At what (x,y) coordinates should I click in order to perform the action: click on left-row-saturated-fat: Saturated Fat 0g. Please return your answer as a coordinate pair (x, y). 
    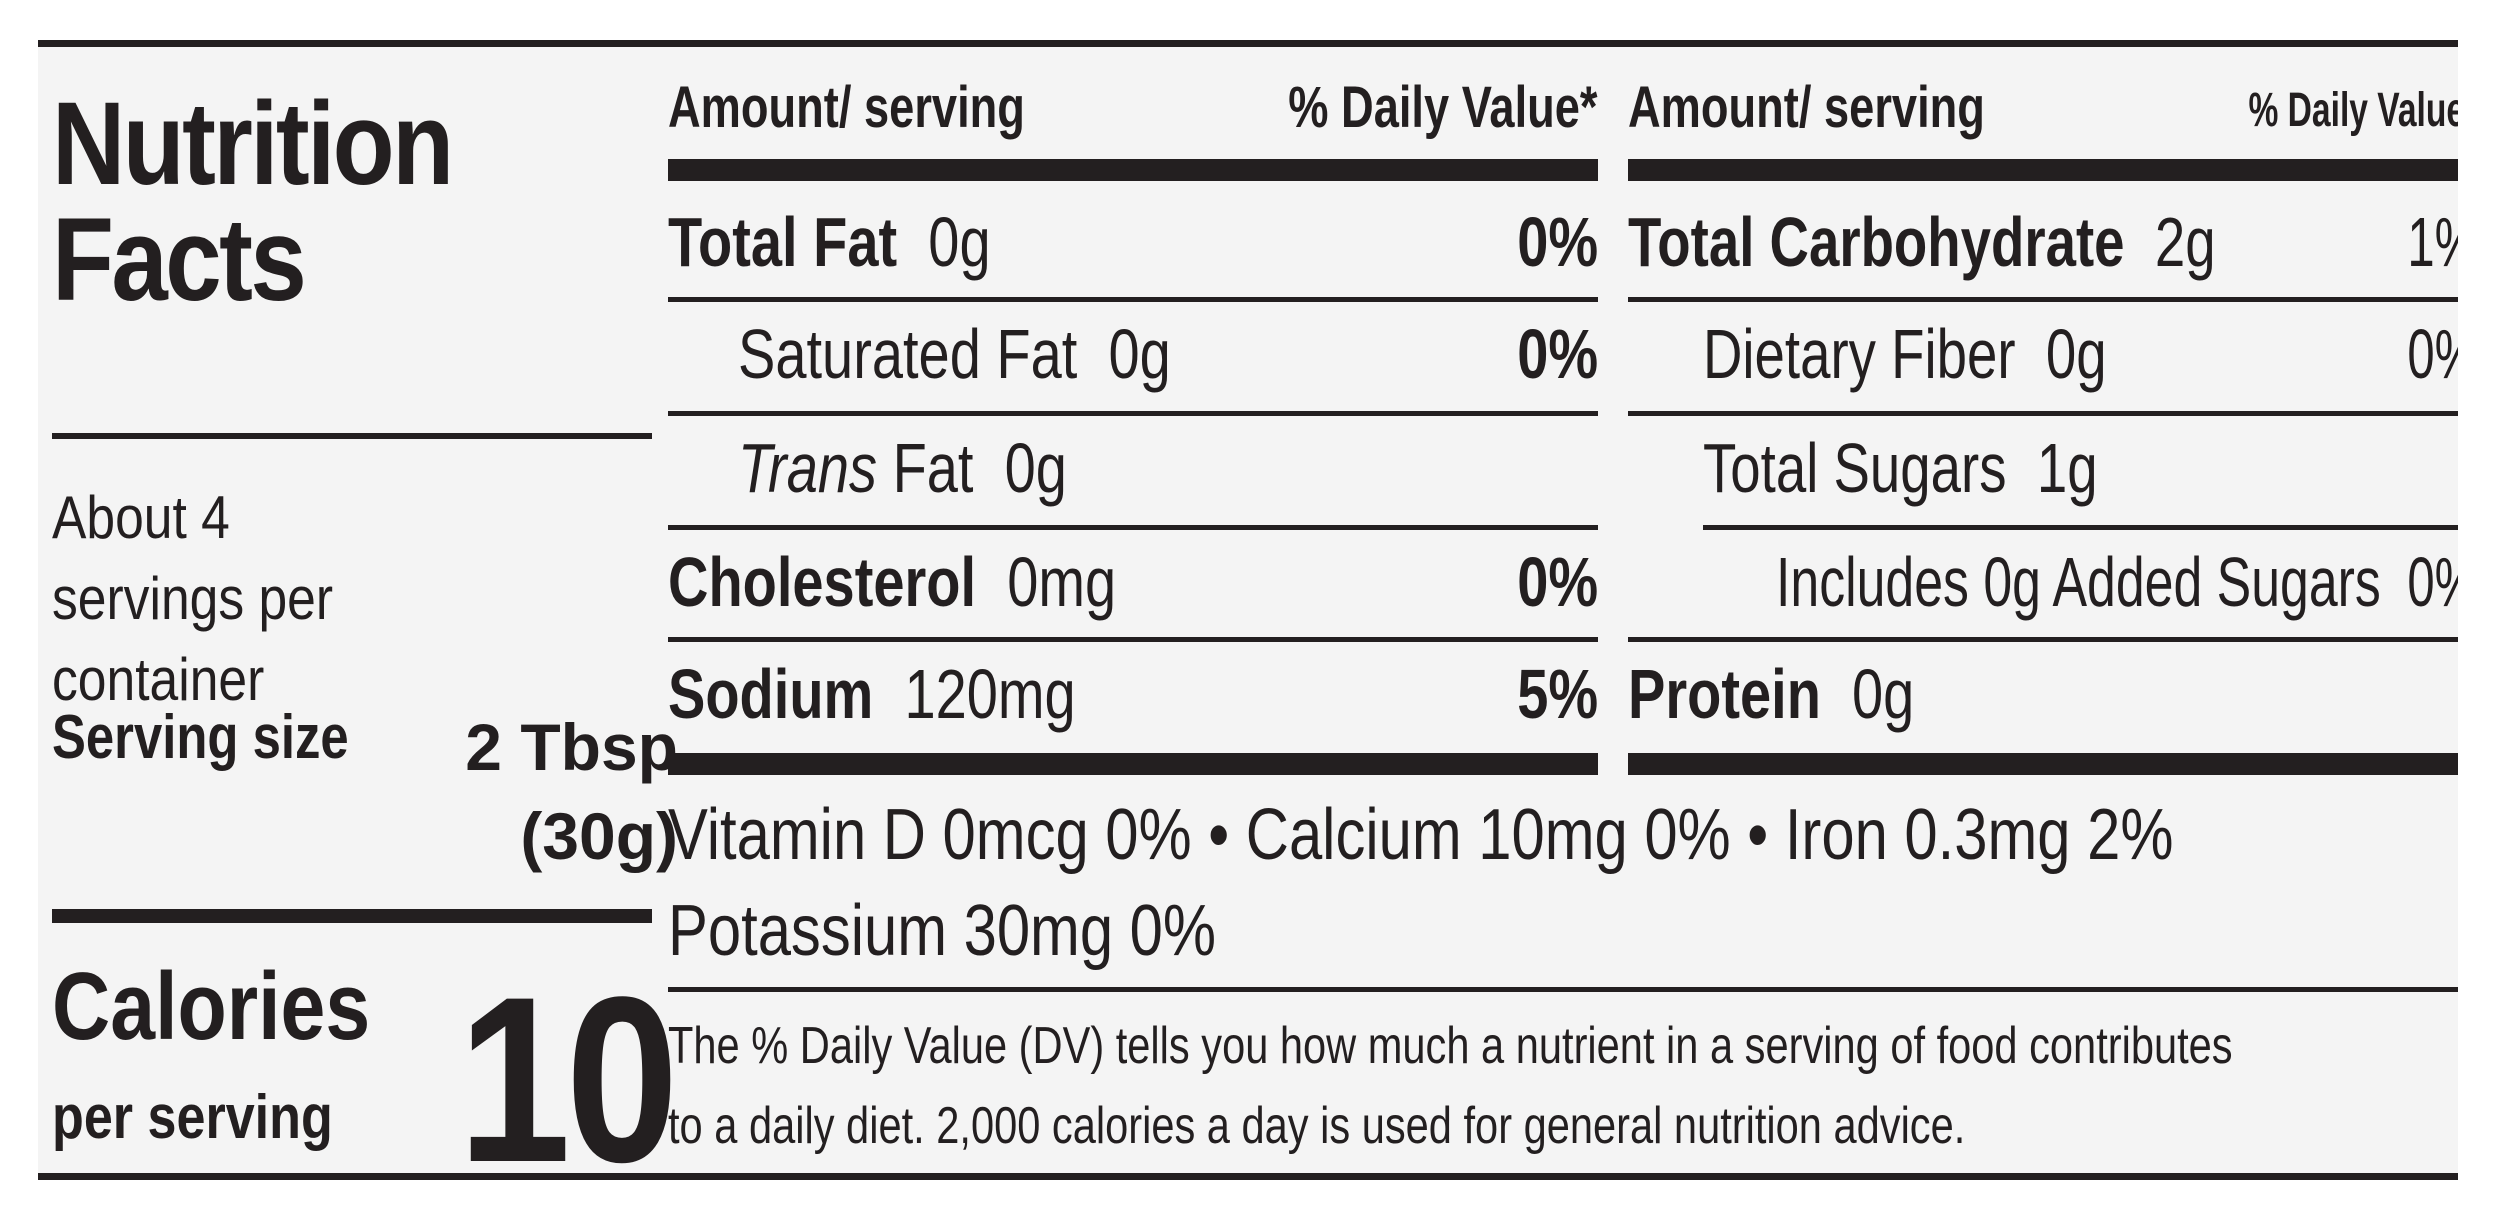
    Looking at the image, I should click on (1008, 354).